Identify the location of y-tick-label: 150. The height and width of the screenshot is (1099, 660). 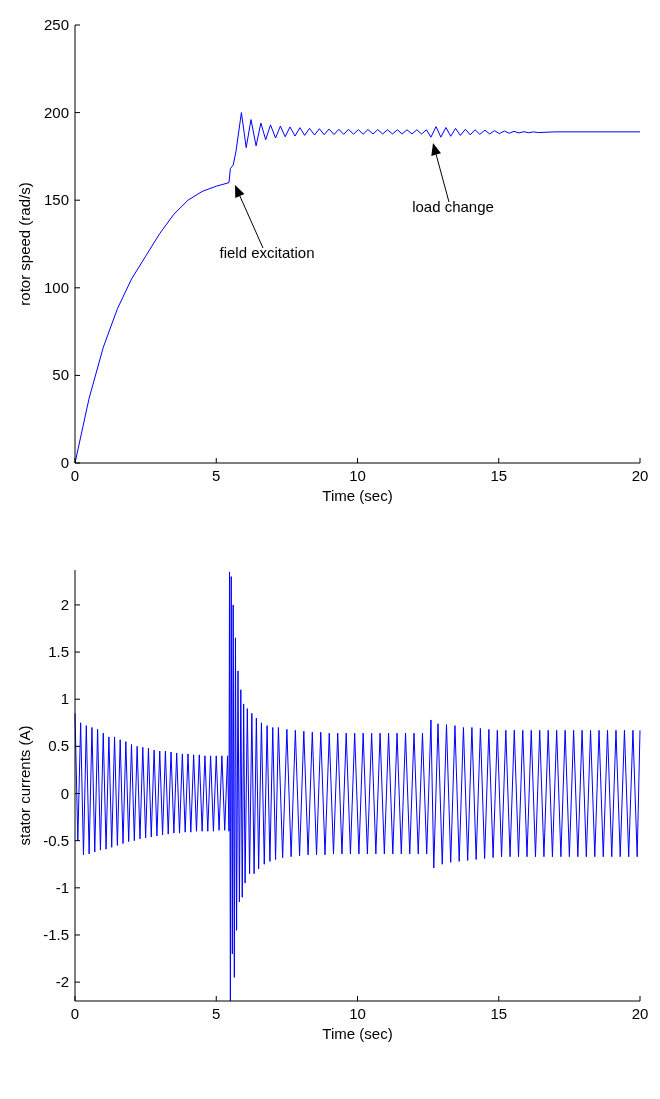
(56, 200).